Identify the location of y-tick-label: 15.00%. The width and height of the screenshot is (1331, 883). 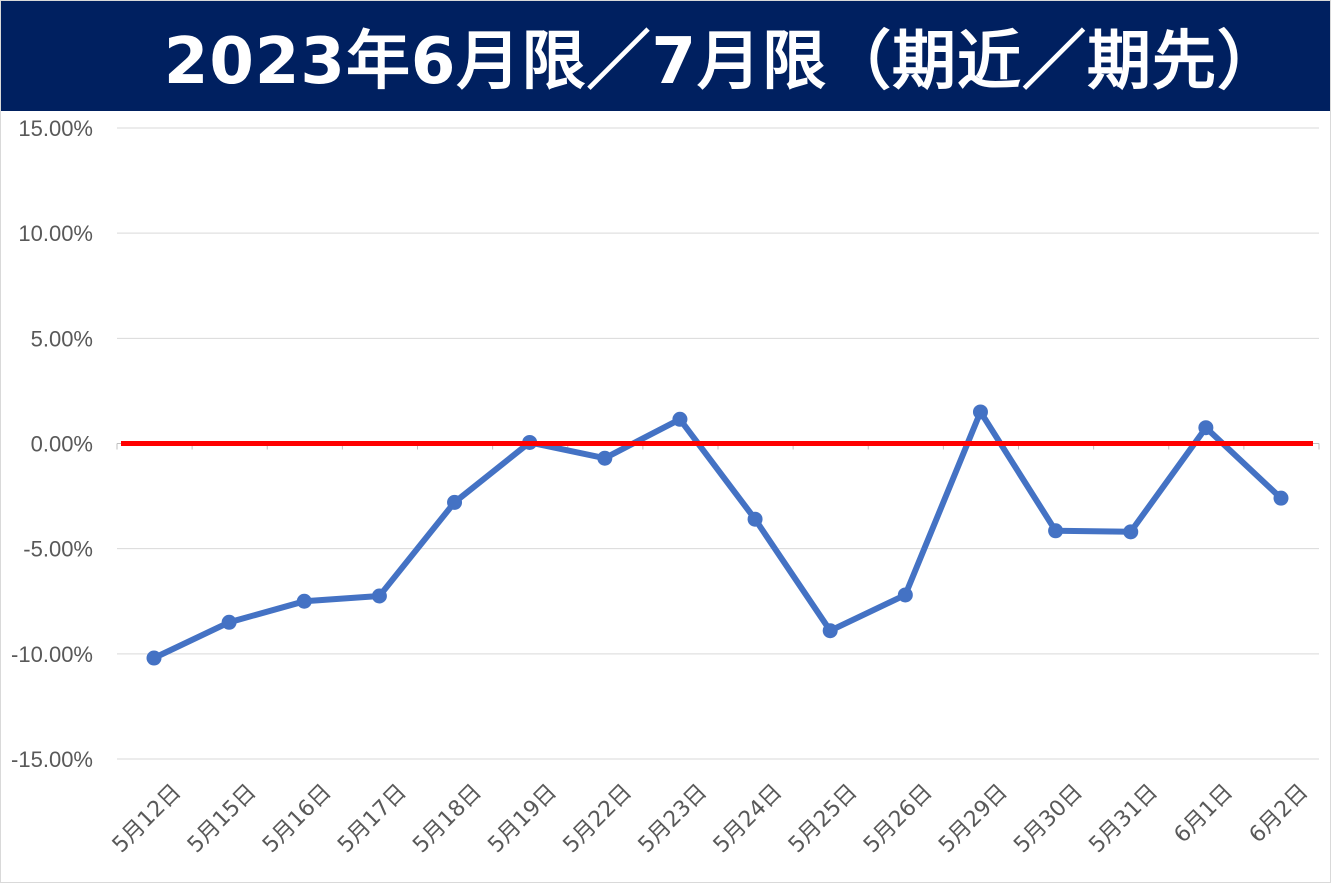
(55, 128).